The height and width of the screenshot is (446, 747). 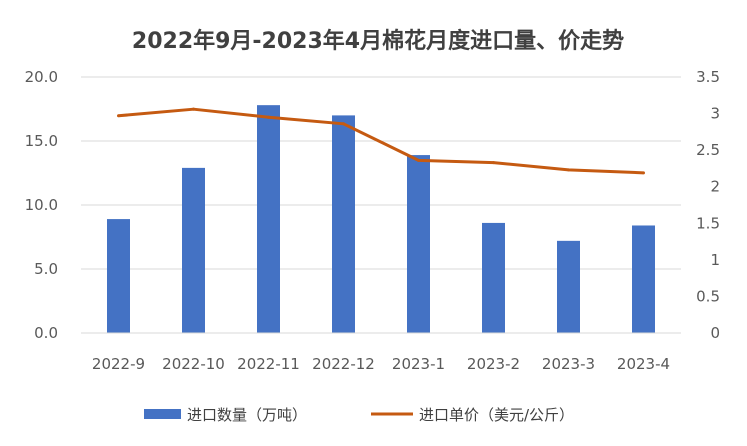 I want to click on price-line, so click(x=381, y=141).